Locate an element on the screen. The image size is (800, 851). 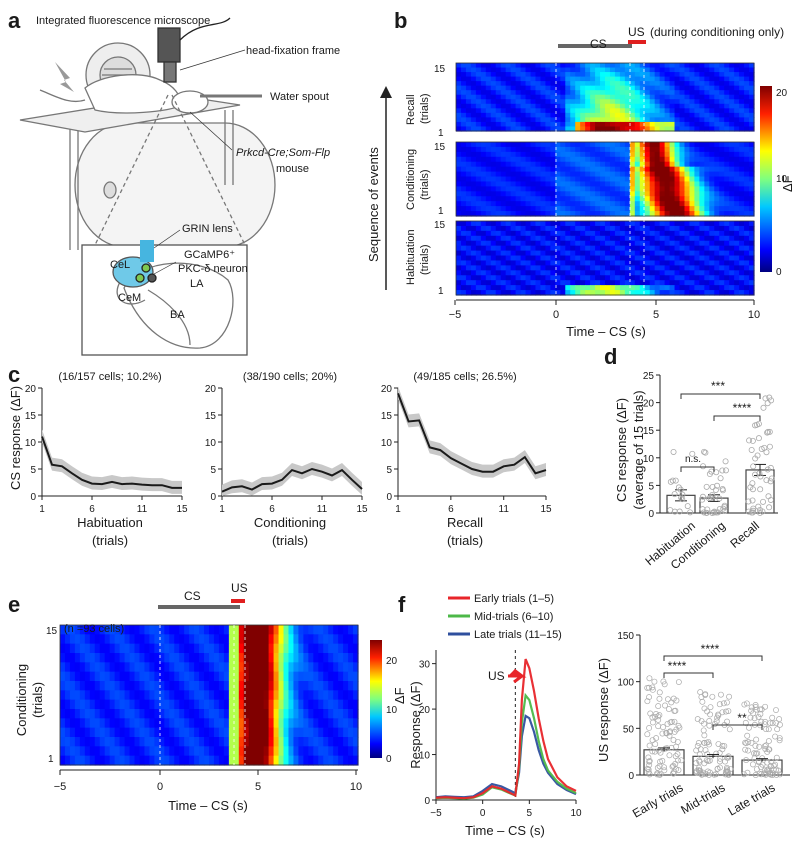
panel-letter-f: f is located at coordinates (402, 604).